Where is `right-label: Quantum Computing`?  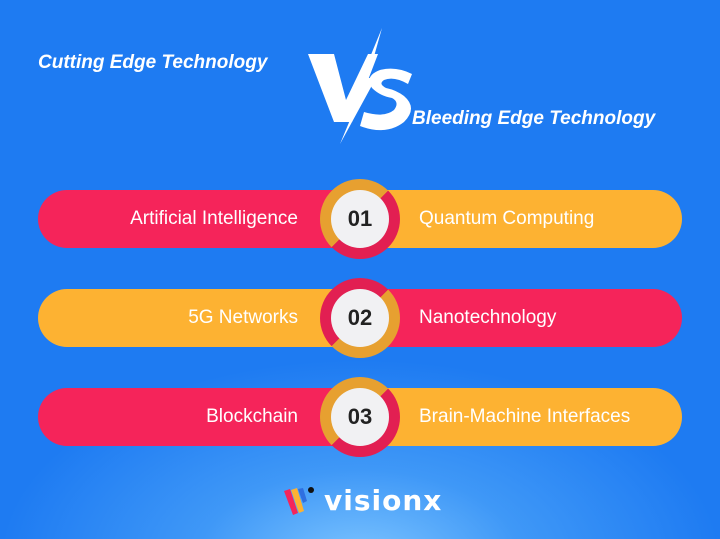 right-label: Quantum Computing is located at coordinates (507, 218).